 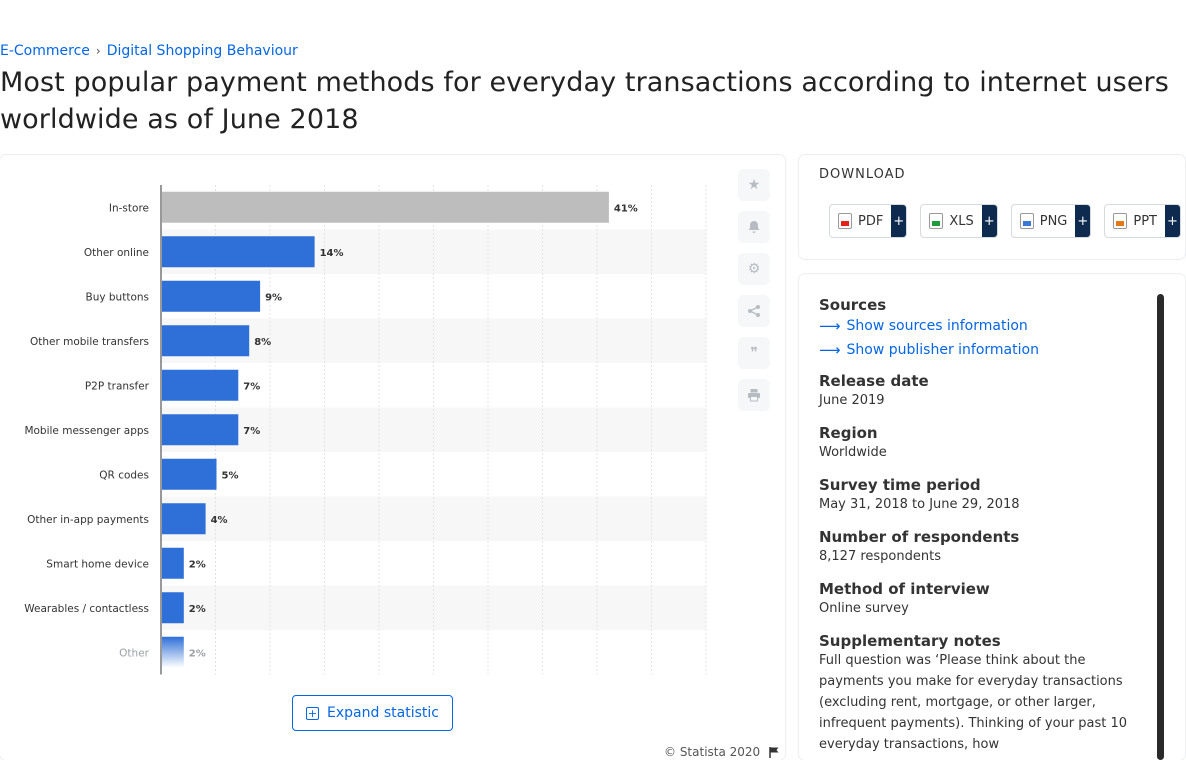 I want to click on flag-icon, so click(x=774, y=752).